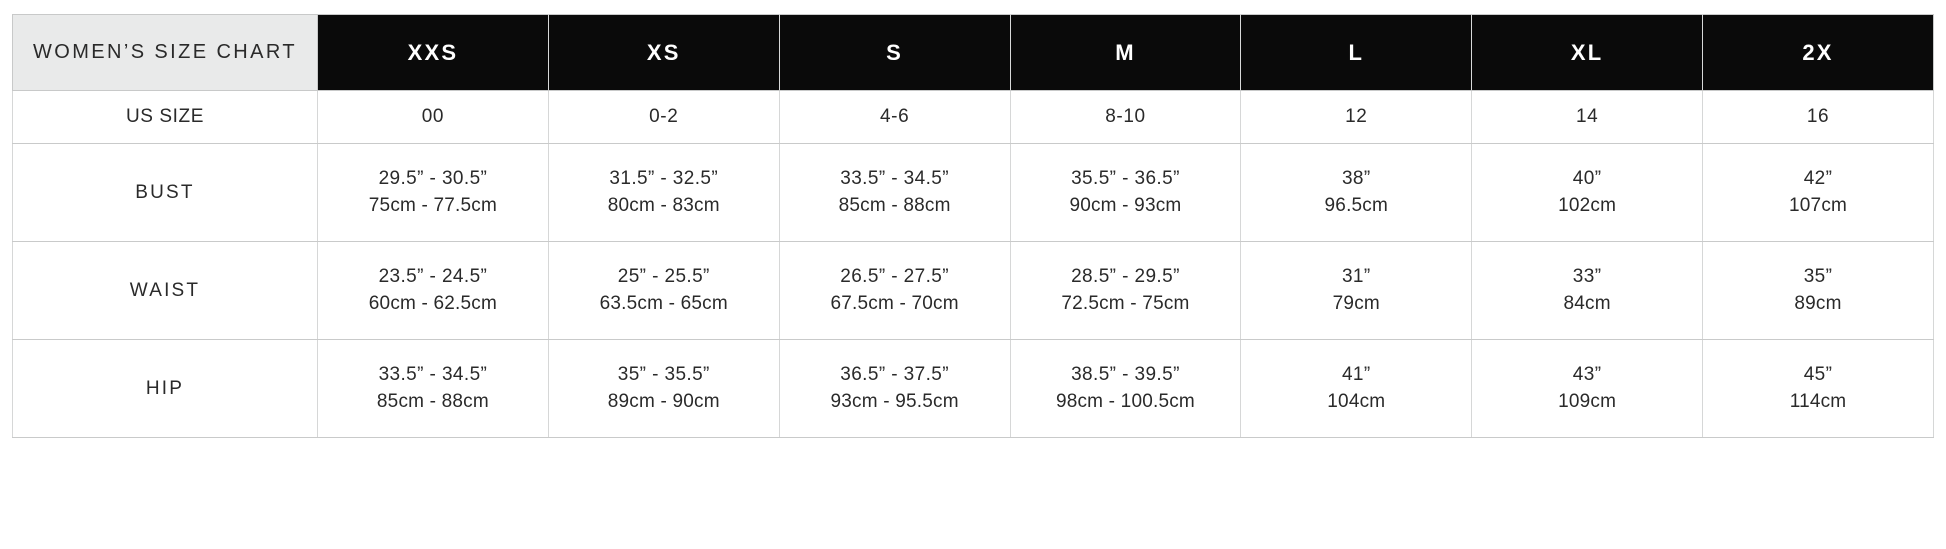 Image resolution: width=1946 pixels, height=549 pixels. What do you see at coordinates (433, 388) in the screenshot?
I see `cell-hip-xxs: 33.5” - 34.5” 85cm - 88cm` at bounding box center [433, 388].